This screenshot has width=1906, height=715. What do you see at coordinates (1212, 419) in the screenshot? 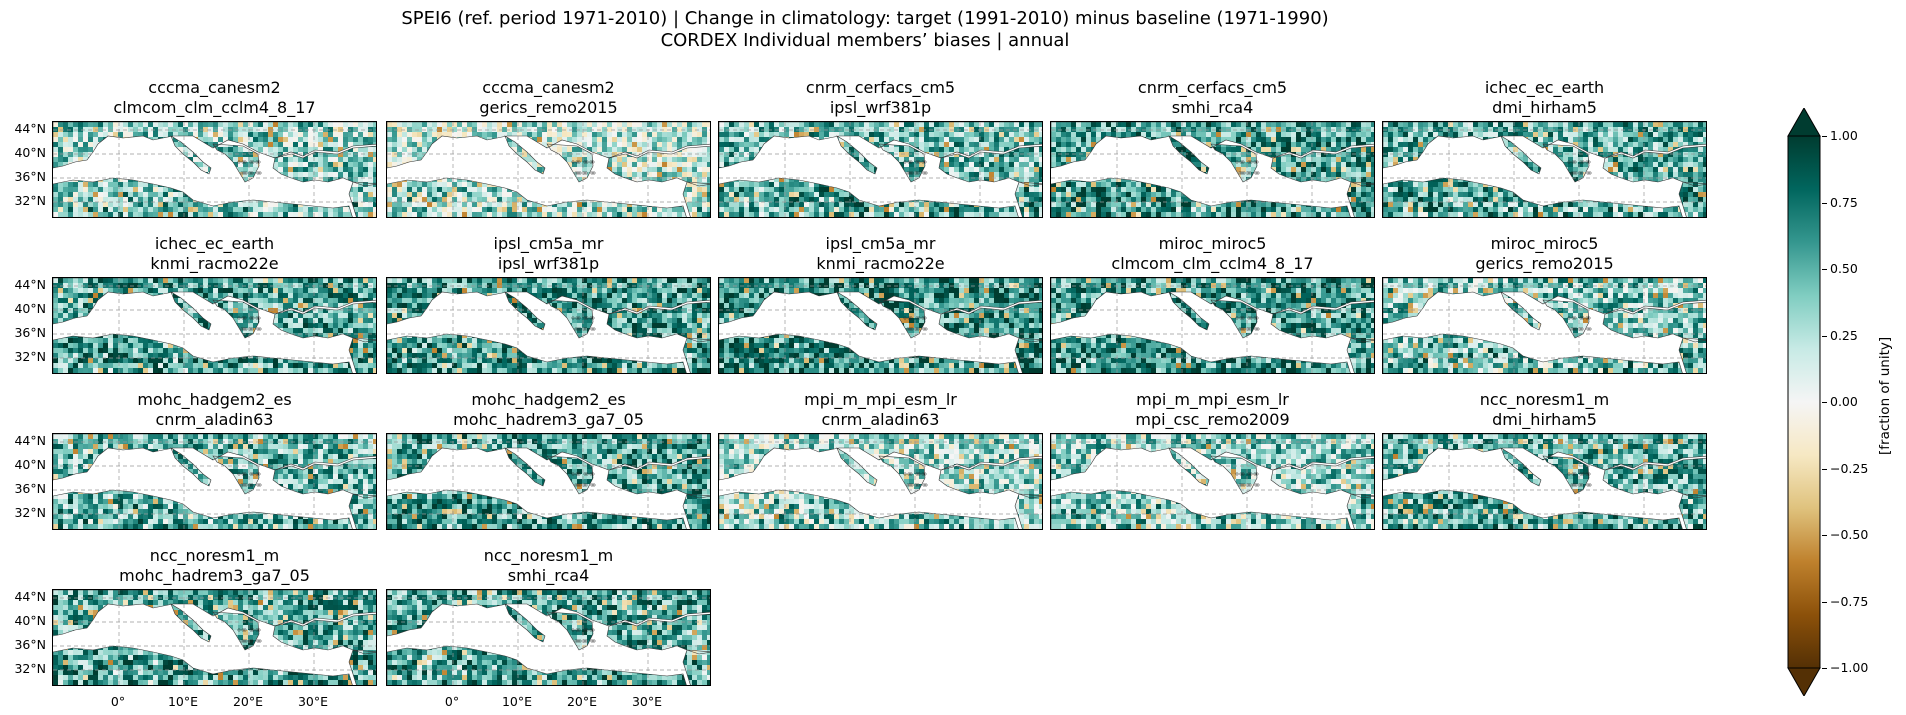
I see `panel-title-rcm: mpi_csc_remo2009` at bounding box center [1212, 419].